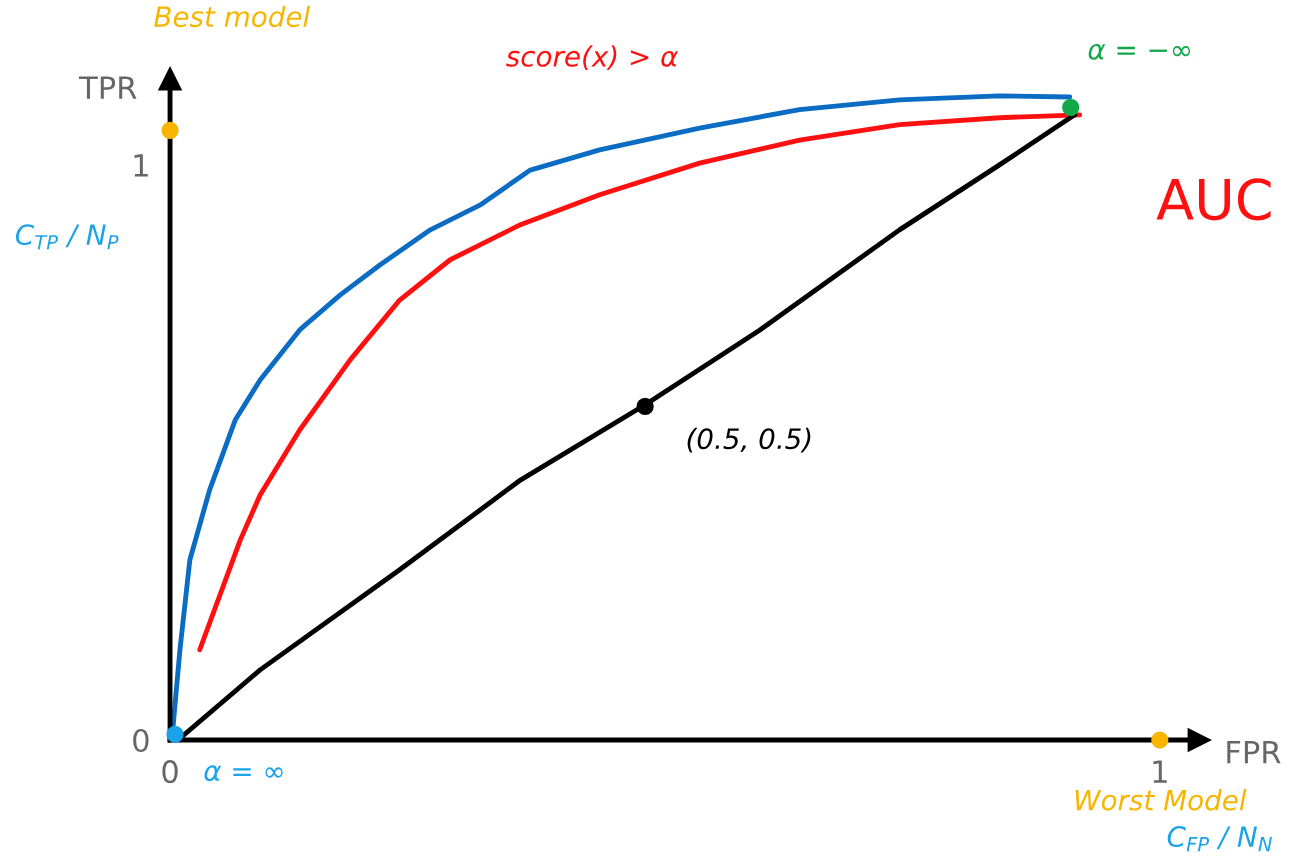  What do you see at coordinates (1254, 752) in the screenshot?
I see `x-axis-title: FPR` at bounding box center [1254, 752].